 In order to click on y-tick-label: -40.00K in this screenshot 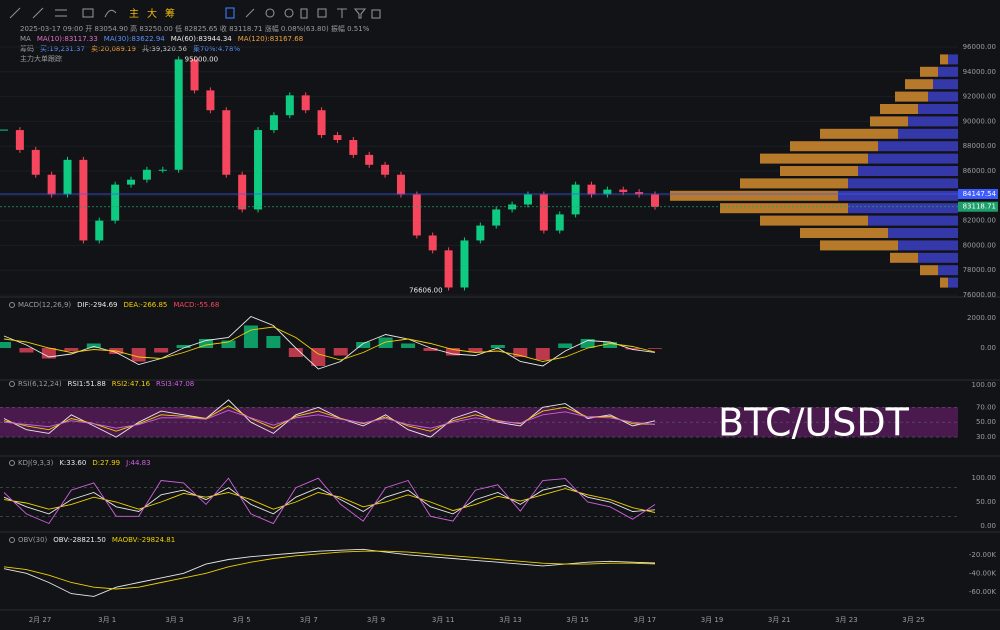, I will do `click(983, 573)`.